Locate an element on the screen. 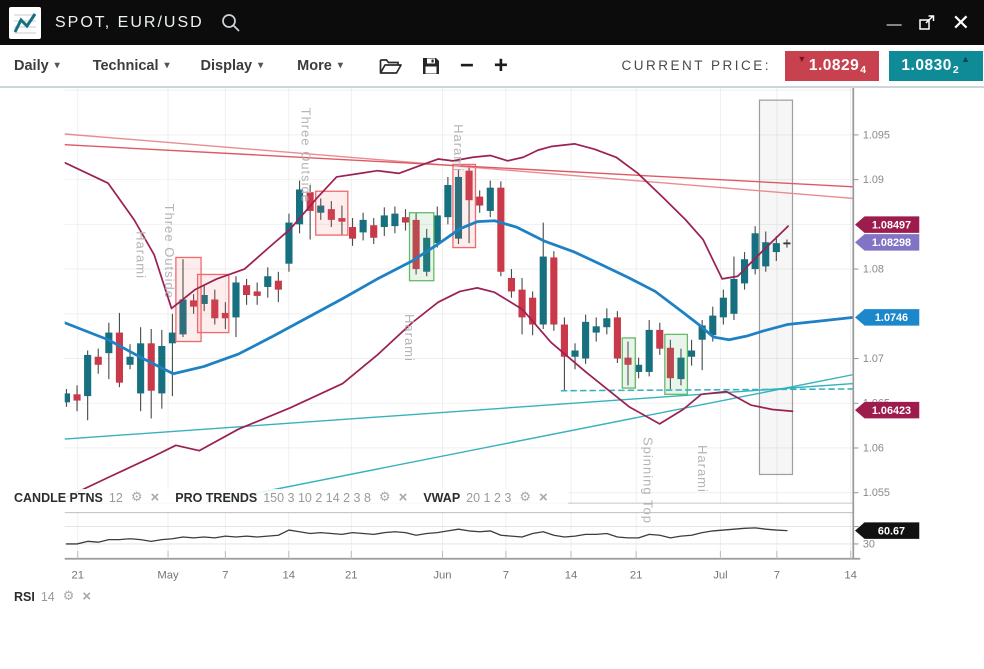 This screenshot has height=669, width=984. svg-text: 1.09 is located at coordinates (873, 180).